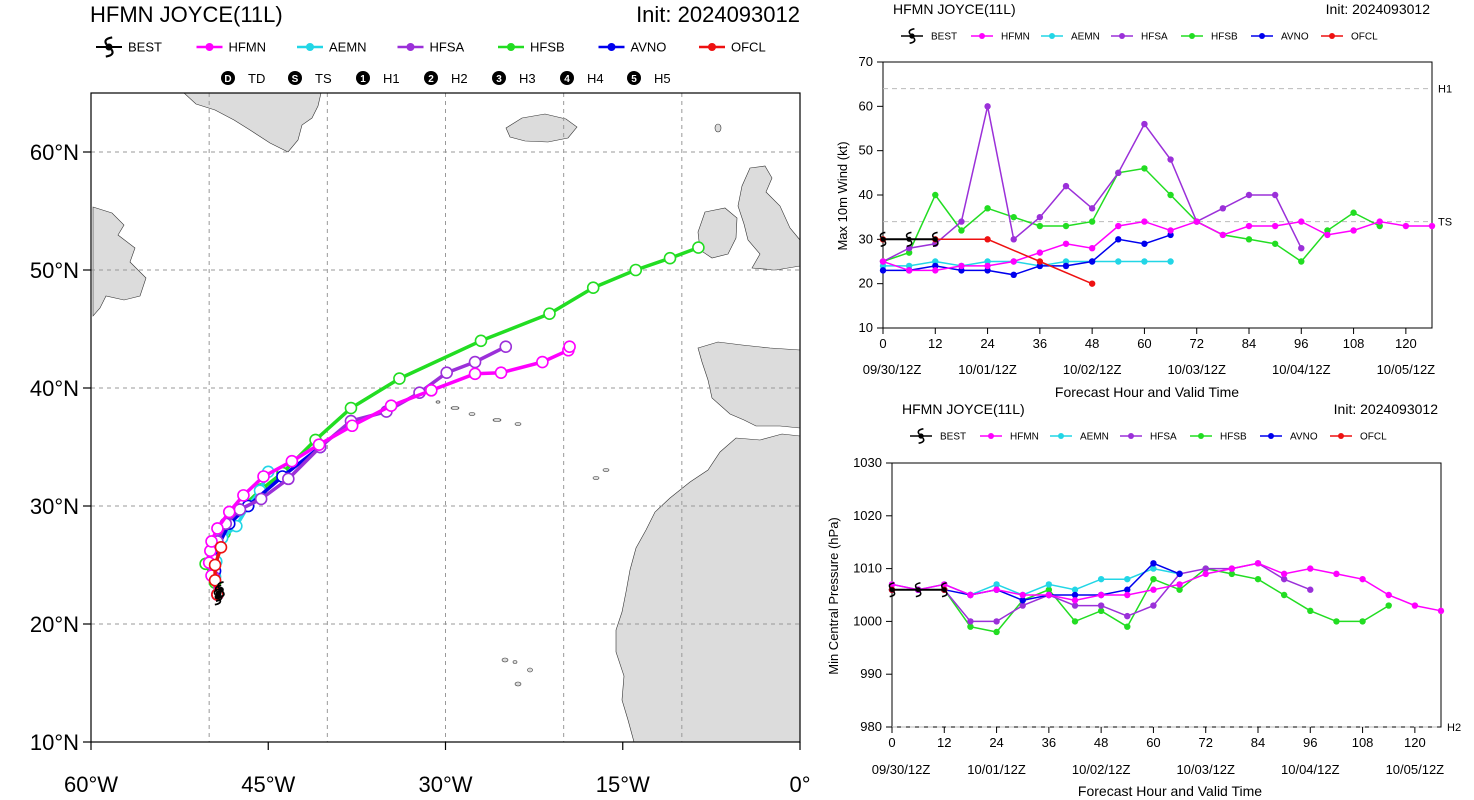  Describe the element at coordinates (567, 79) in the screenshot. I see `intensity-symbol-letter: 4` at that location.